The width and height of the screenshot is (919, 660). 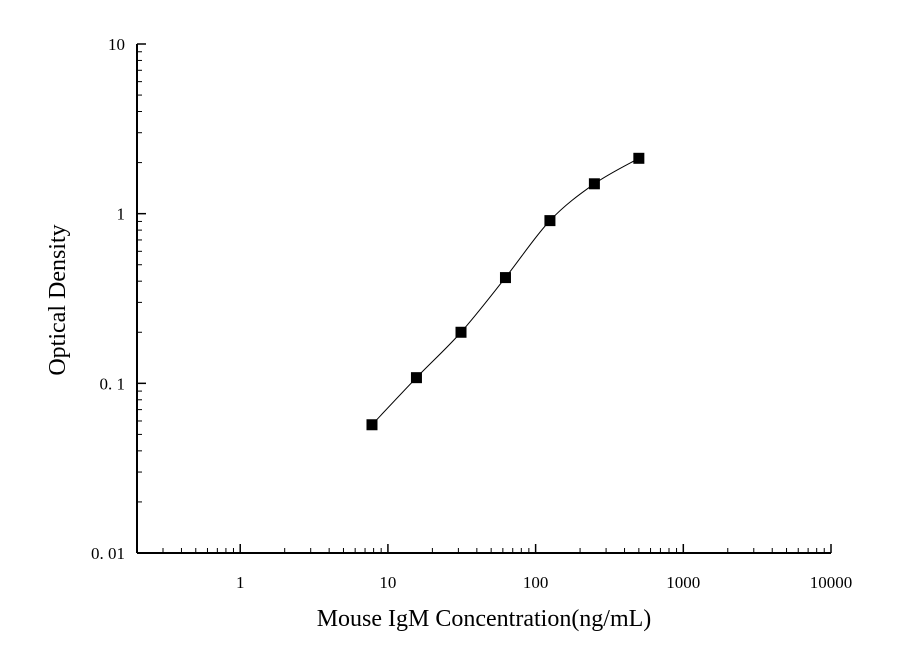 I want to click on x-tick-label: 1000, so click(x=683, y=582).